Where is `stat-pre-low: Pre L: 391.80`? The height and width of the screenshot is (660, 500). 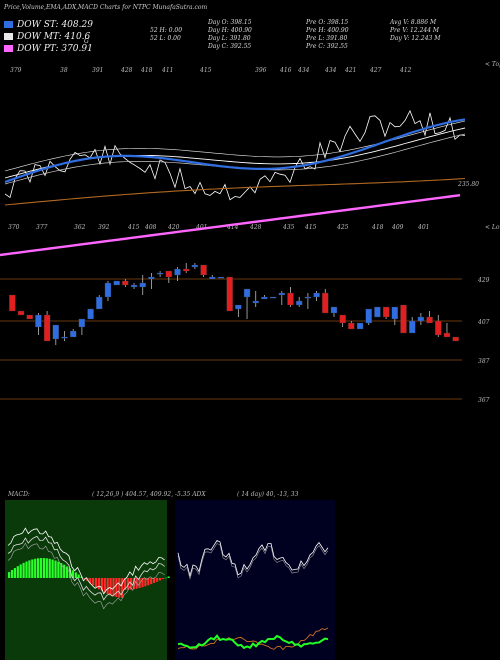 stat-pre-low: Pre L: 391.80 is located at coordinates (327, 38).